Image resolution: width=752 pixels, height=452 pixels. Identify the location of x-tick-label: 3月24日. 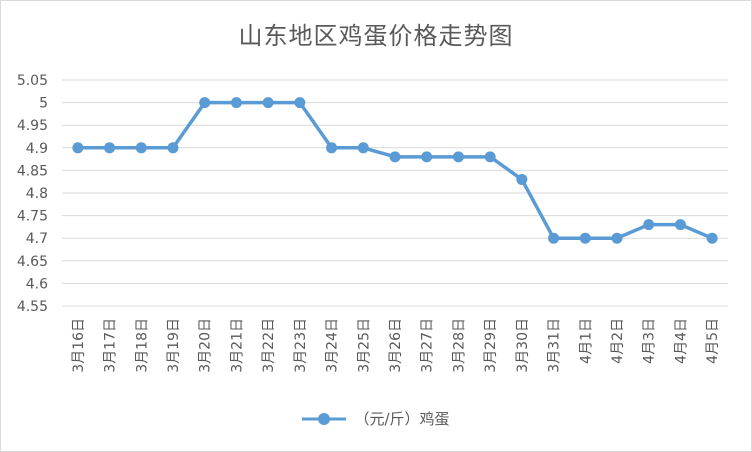
(333, 345).